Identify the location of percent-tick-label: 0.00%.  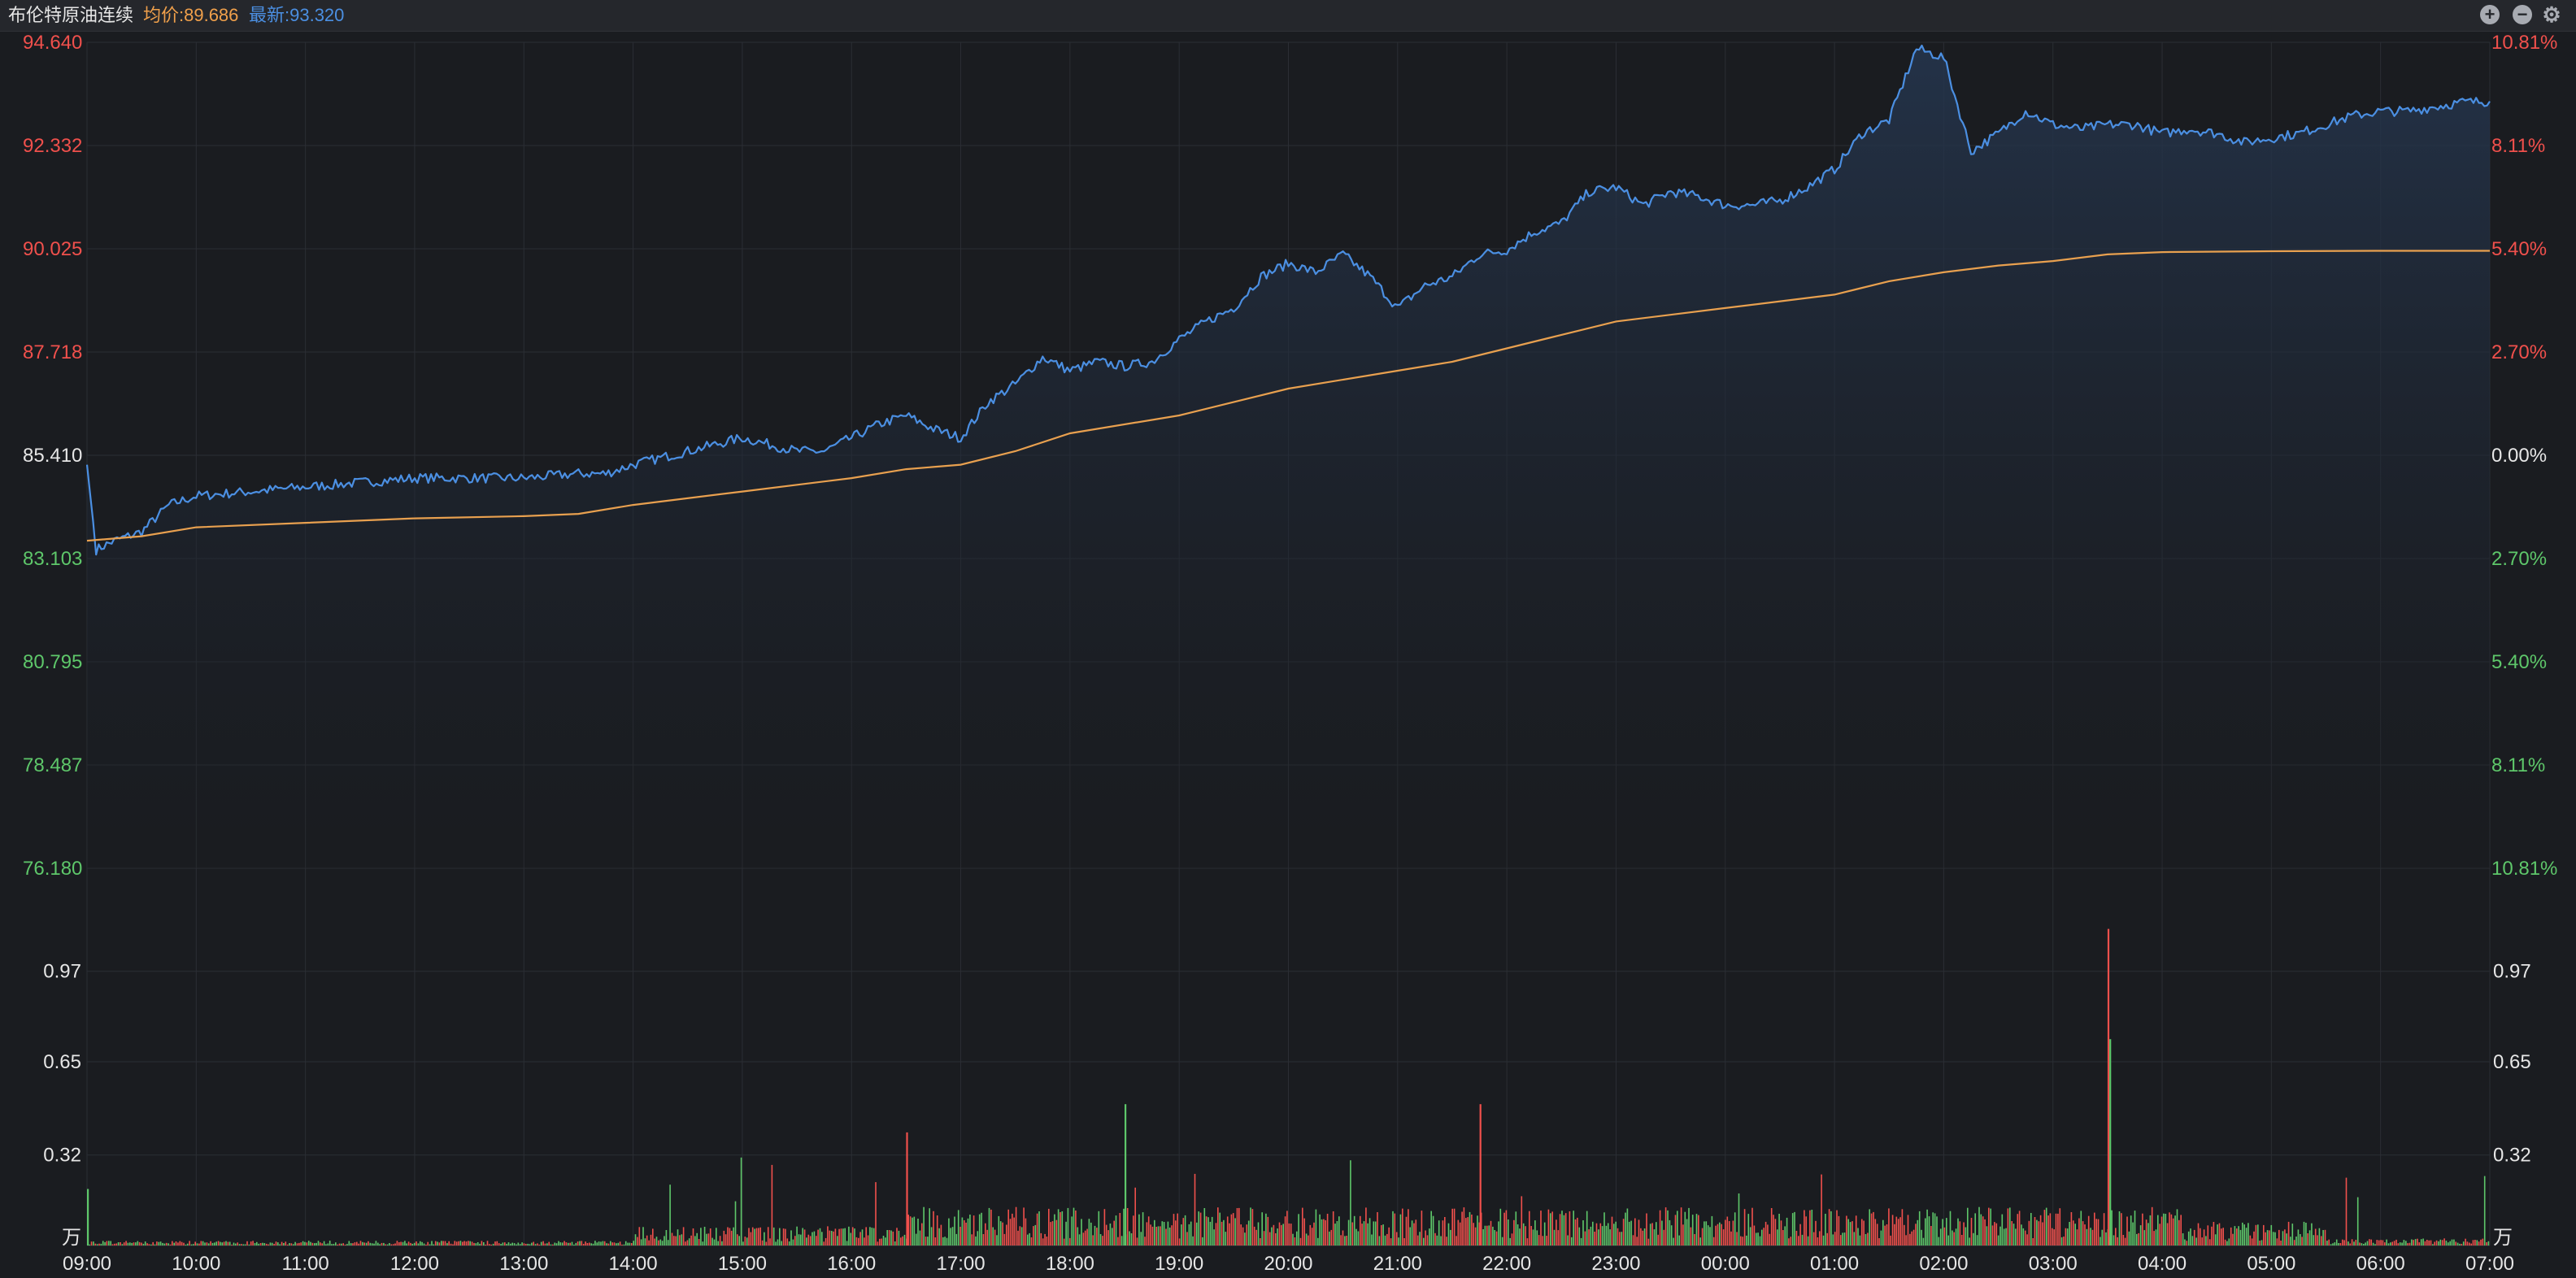
(2519, 456).